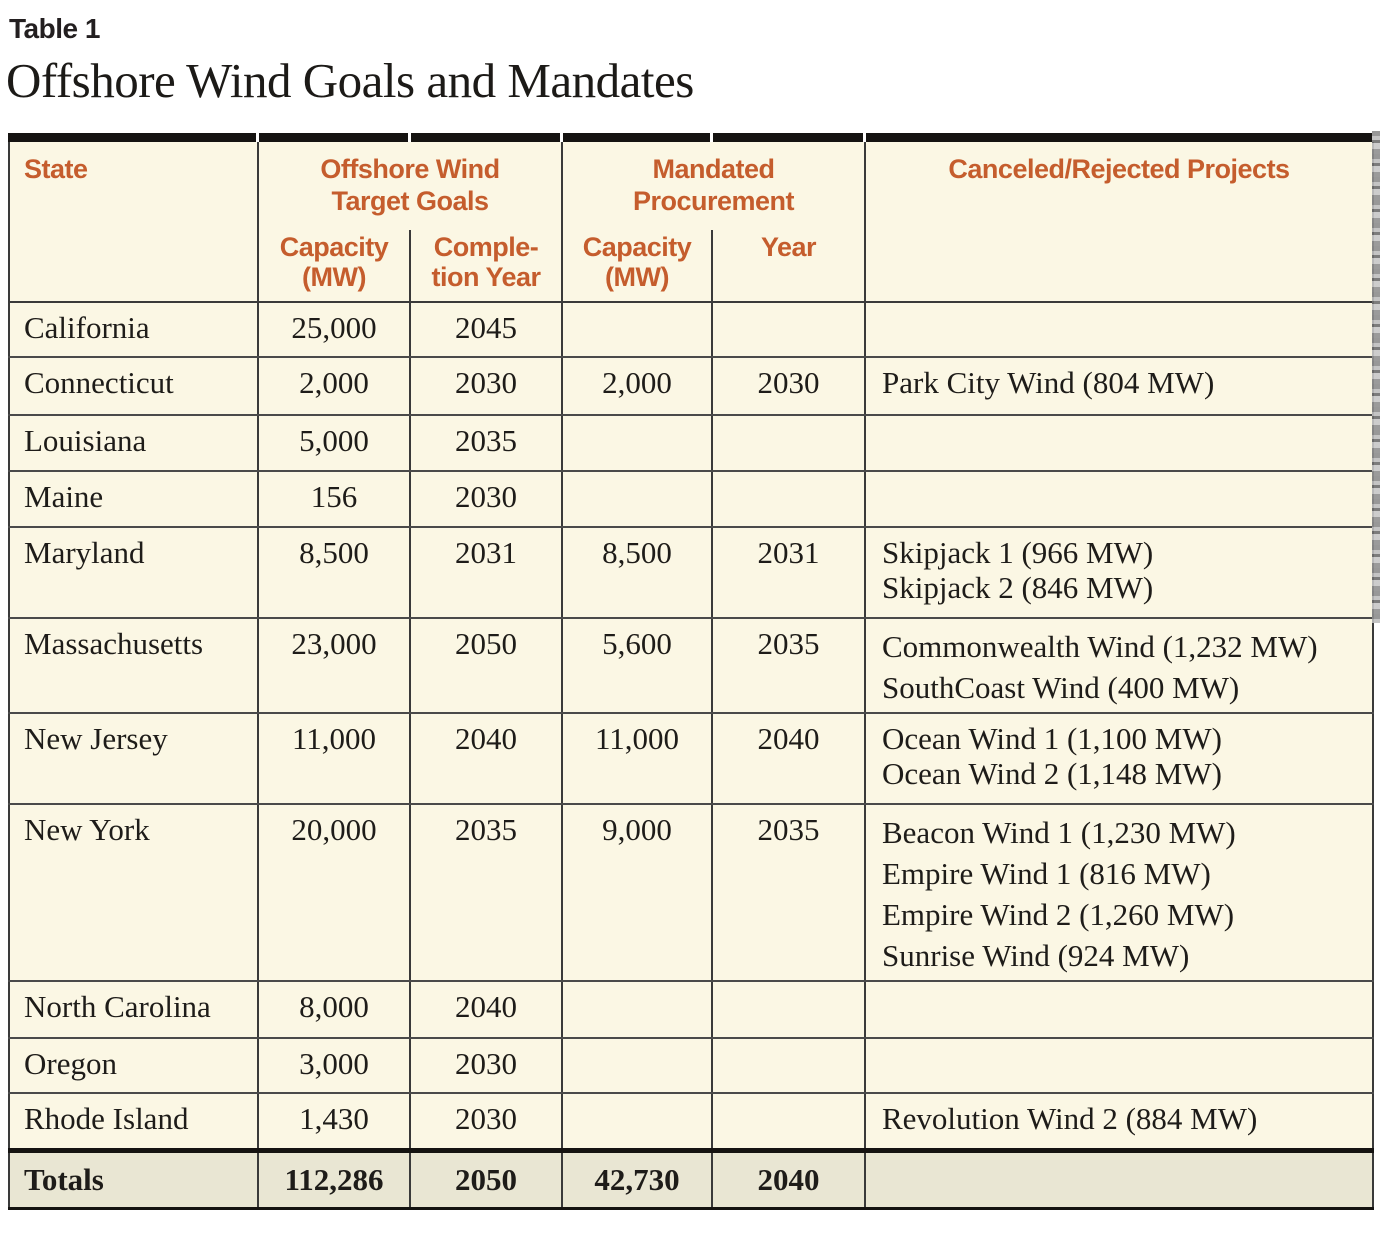  Describe the element at coordinates (1100, 646) in the screenshot. I see `project-line: Commonwealth Wind (1,232 MW)` at that location.